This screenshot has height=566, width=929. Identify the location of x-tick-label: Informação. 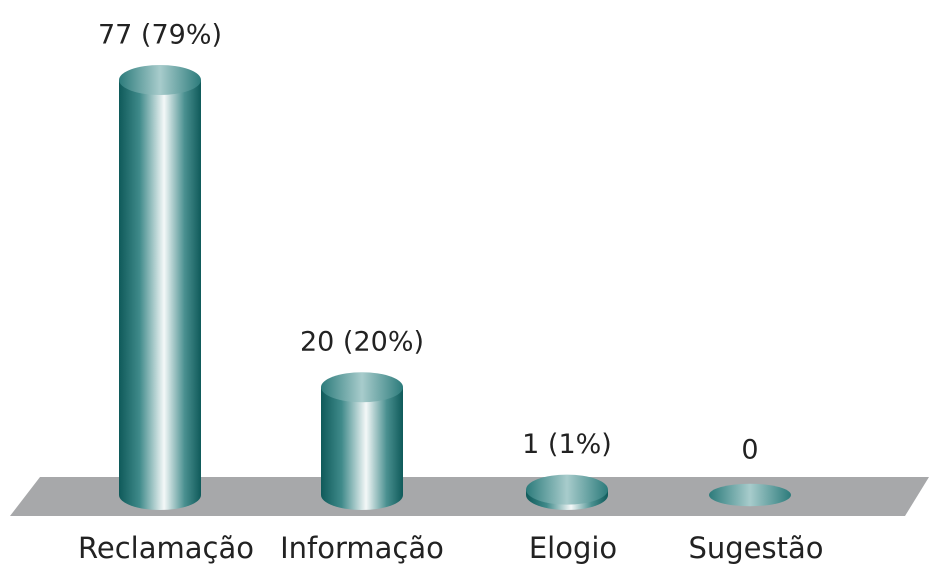
(362, 548).